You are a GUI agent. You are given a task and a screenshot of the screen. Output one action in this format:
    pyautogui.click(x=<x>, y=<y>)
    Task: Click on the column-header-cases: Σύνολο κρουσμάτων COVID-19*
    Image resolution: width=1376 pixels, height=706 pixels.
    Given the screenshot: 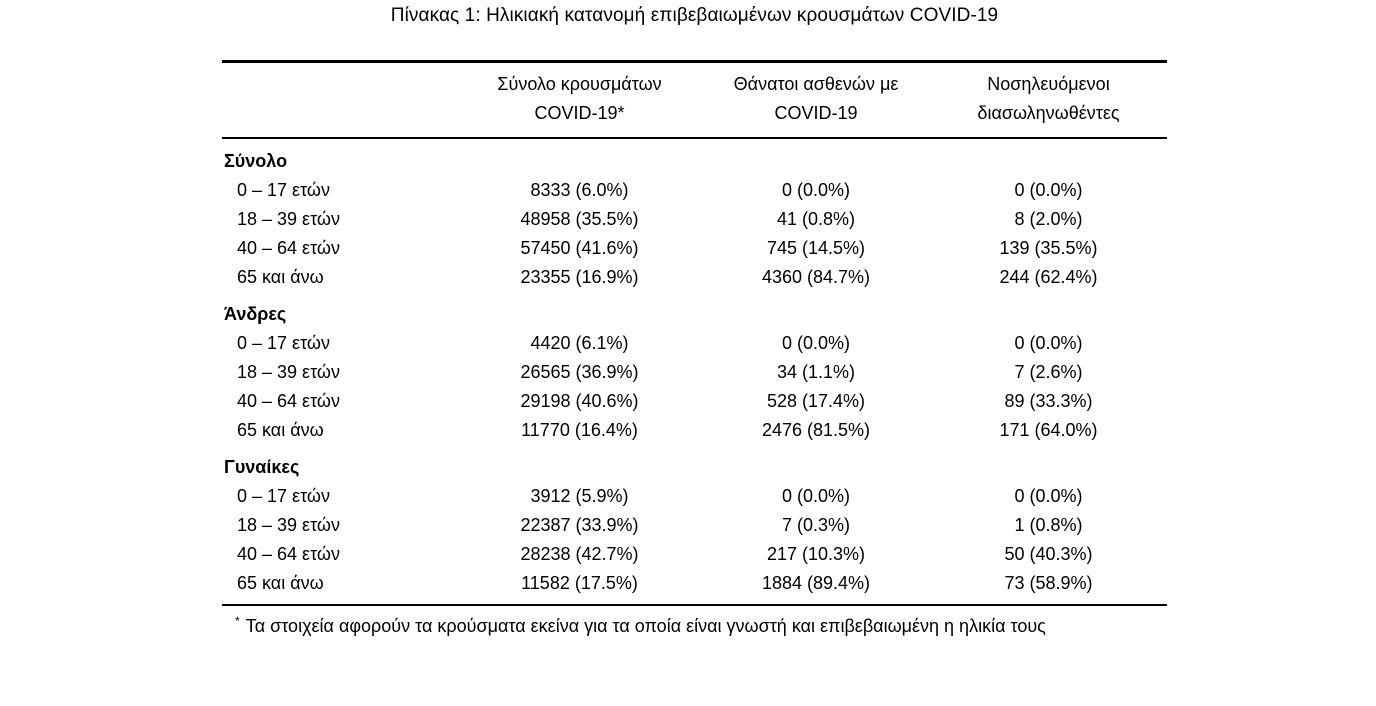 What is the action you would take?
    pyautogui.click(x=579, y=100)
    